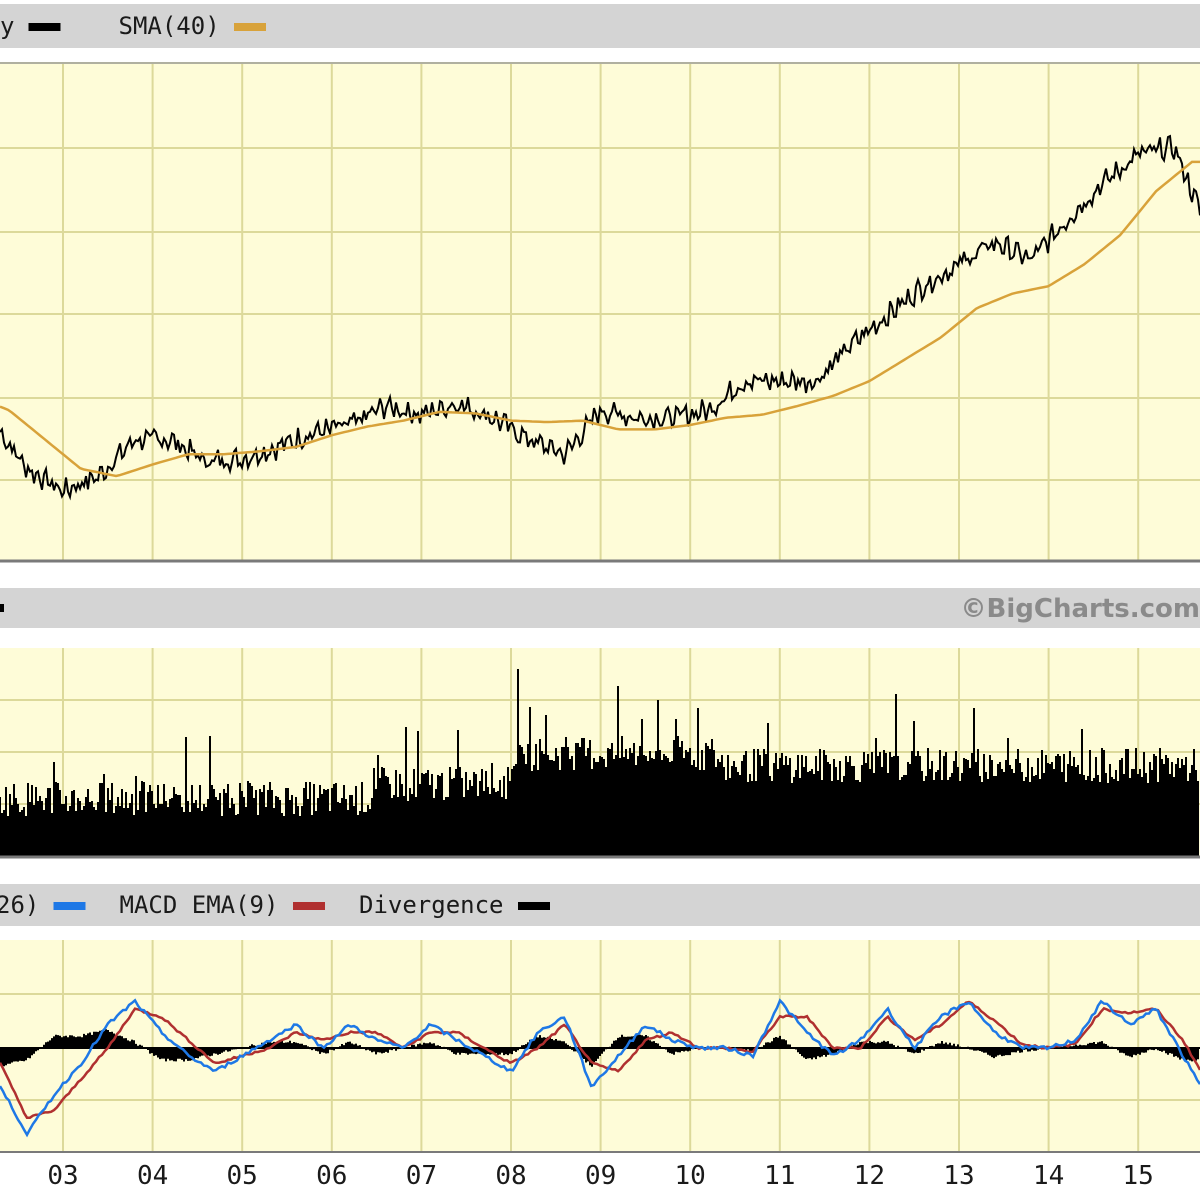 This screenshot has width=1200, height=1200. I want to click on x-axis-ticks: 03 04 05 06 07 08 09 10 11 12 13 14 15, so click(600, 1176).